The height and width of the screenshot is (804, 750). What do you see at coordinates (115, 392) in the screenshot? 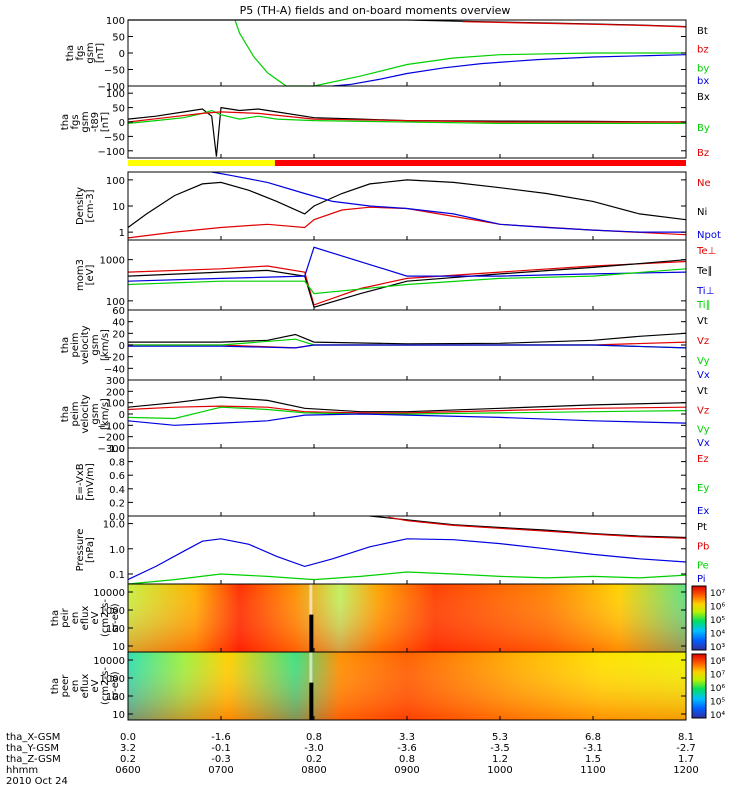
I see `ytick-label-vel2-1: 200` at bounding box center [115, 392].